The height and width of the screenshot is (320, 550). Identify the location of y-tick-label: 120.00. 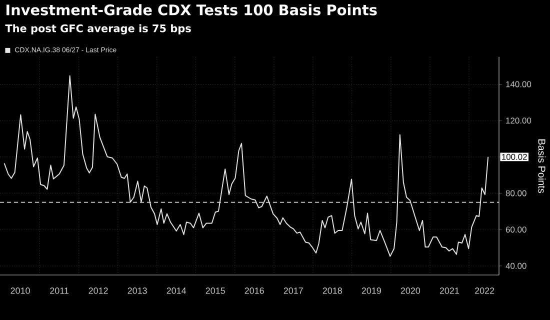
(519, 121).